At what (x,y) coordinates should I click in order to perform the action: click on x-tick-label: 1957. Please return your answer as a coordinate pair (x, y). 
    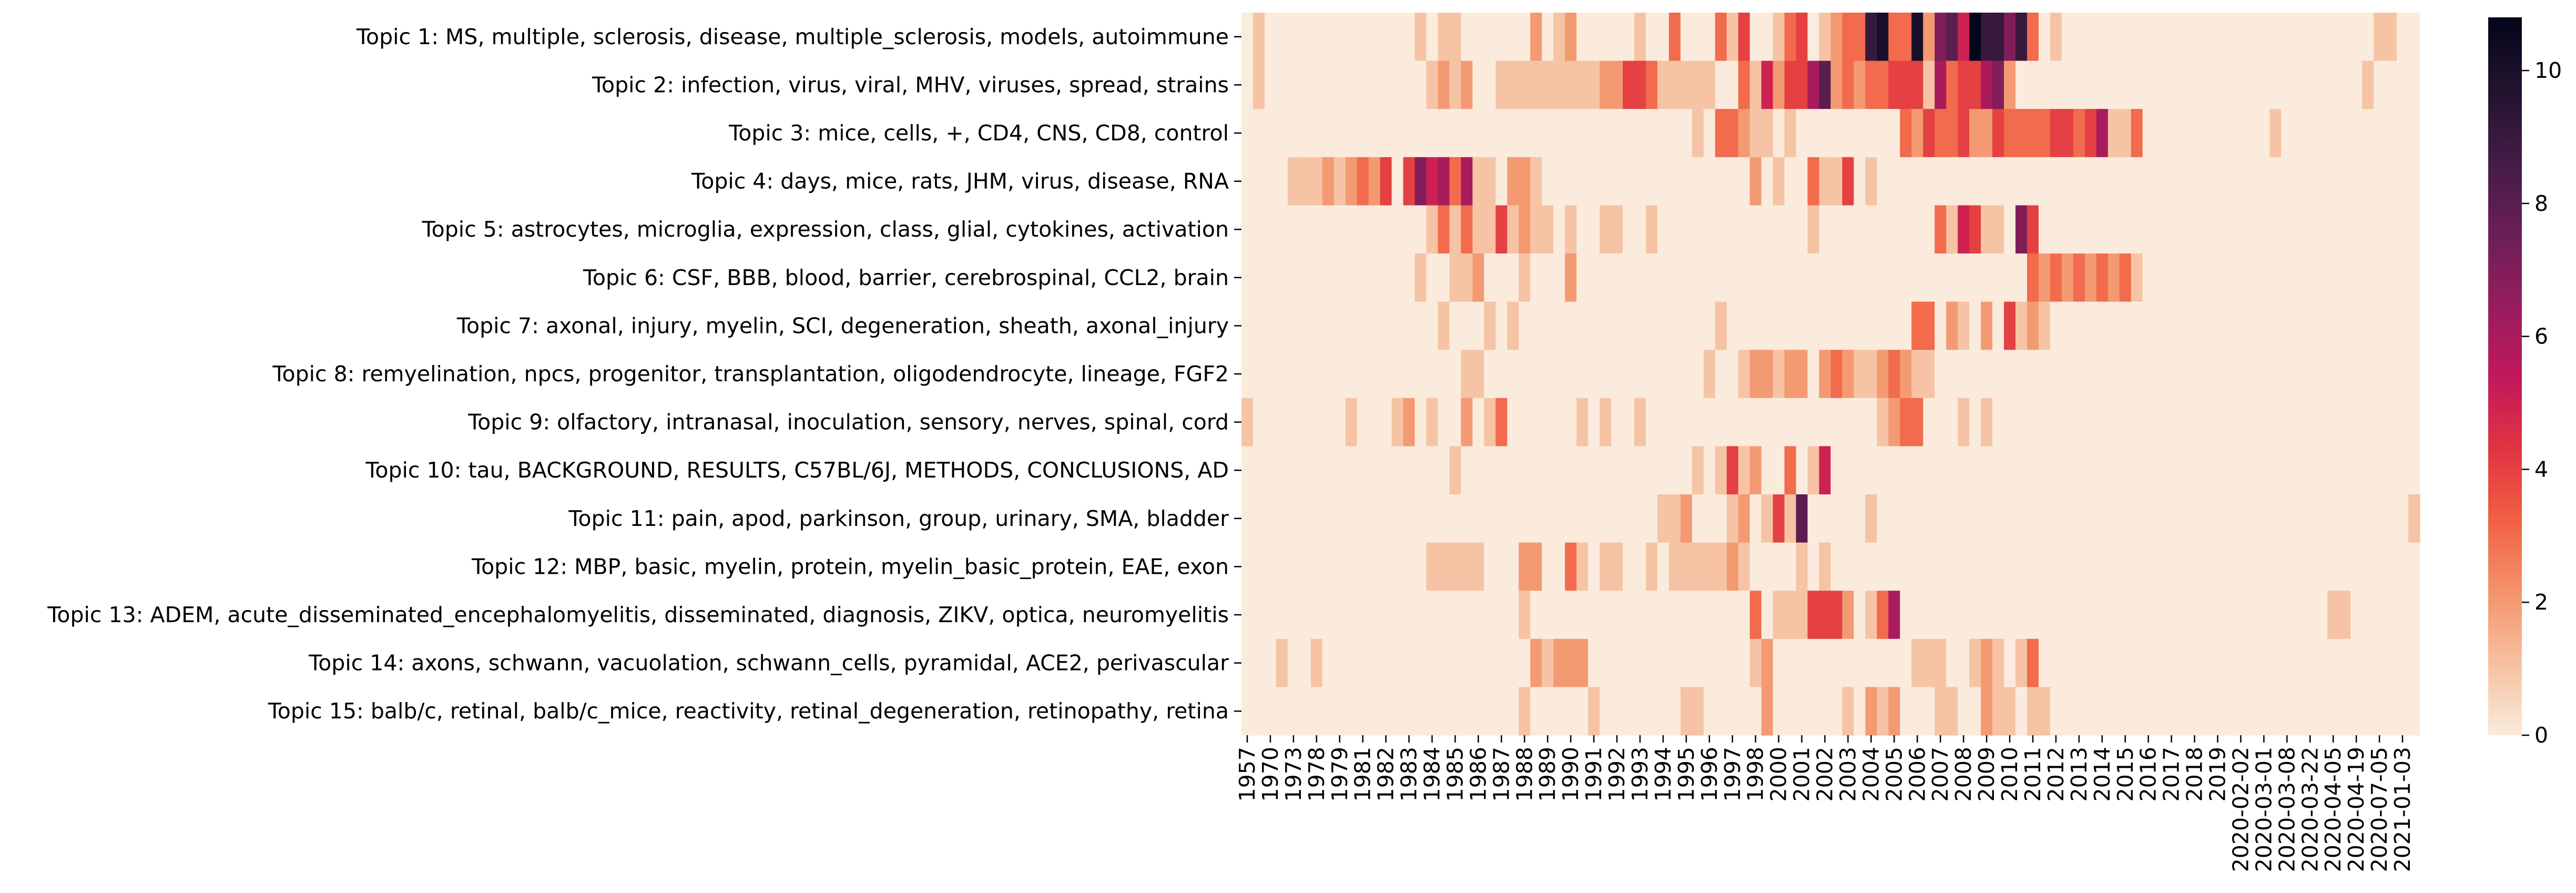
    Looking at the image, I should click on (1247, 774).